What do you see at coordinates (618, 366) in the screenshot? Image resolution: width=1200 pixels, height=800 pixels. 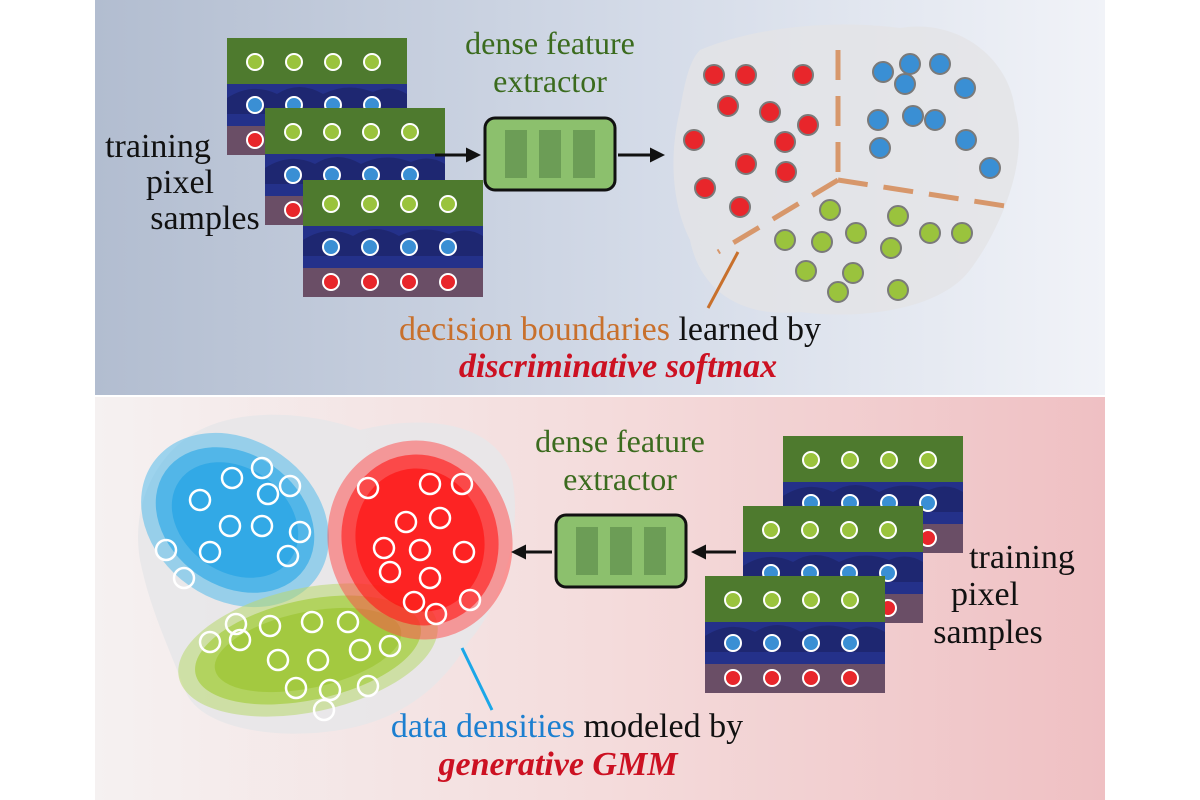 I see `top-method: discriminative softmax` at bounding box center [618, 366].